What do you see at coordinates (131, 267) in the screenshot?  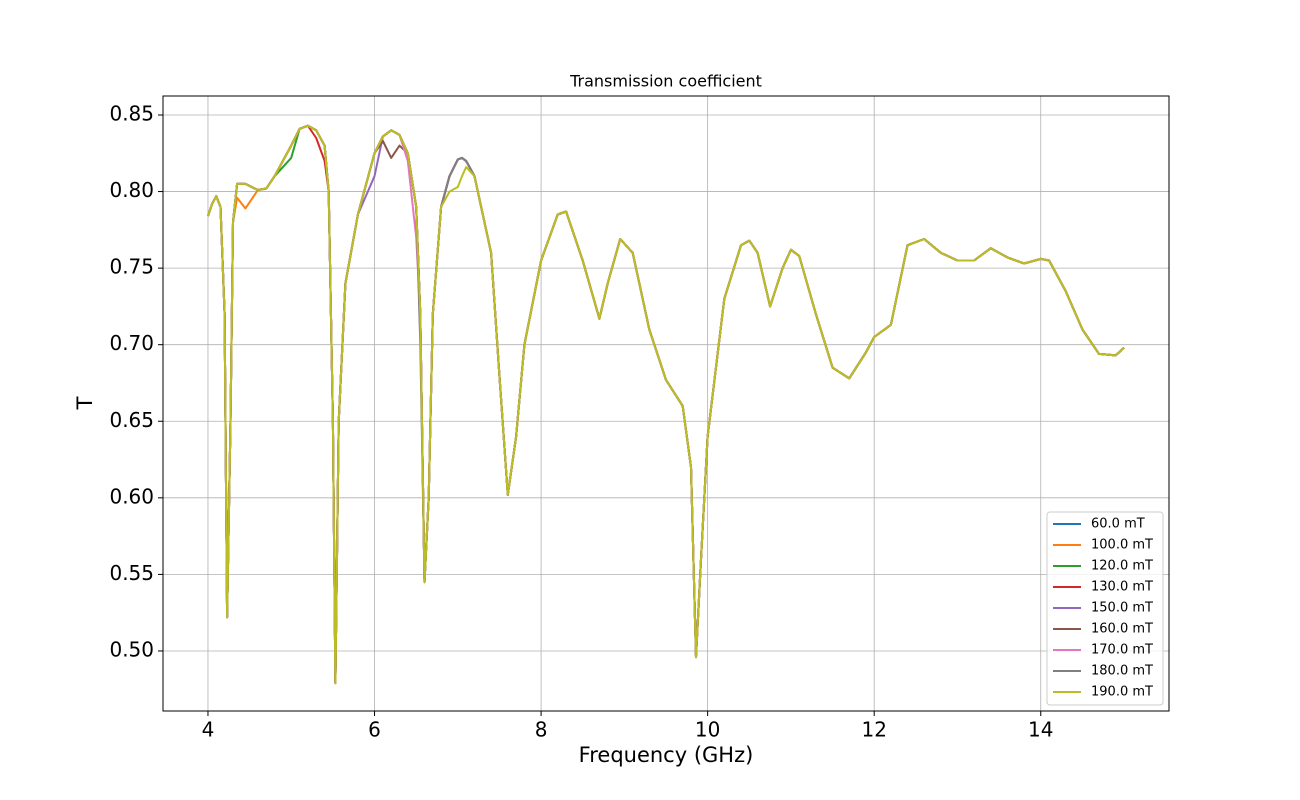 I see `y-tick-label: 0.75` at bounding box center [131, 267].